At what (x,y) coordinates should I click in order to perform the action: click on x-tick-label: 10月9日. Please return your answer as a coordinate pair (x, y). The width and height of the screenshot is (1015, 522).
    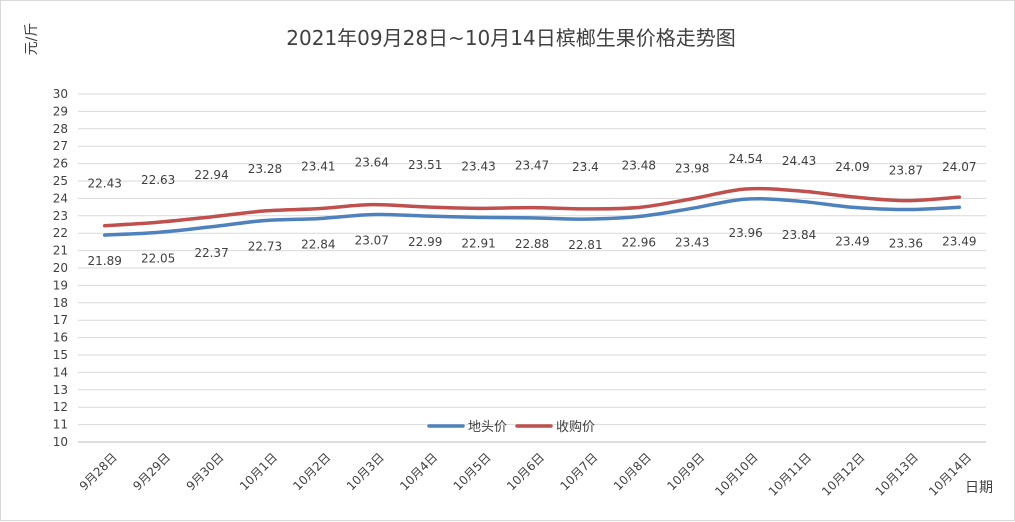
    Looking at the image, I should click on (685, 471).